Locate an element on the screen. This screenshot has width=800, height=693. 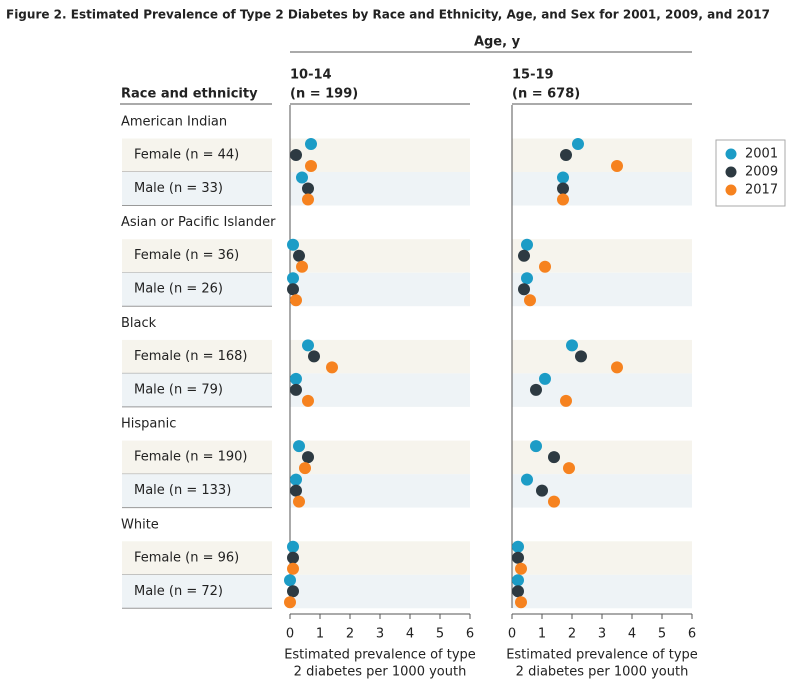
x-tick-label: 4 is located at coordinates (632, 634).